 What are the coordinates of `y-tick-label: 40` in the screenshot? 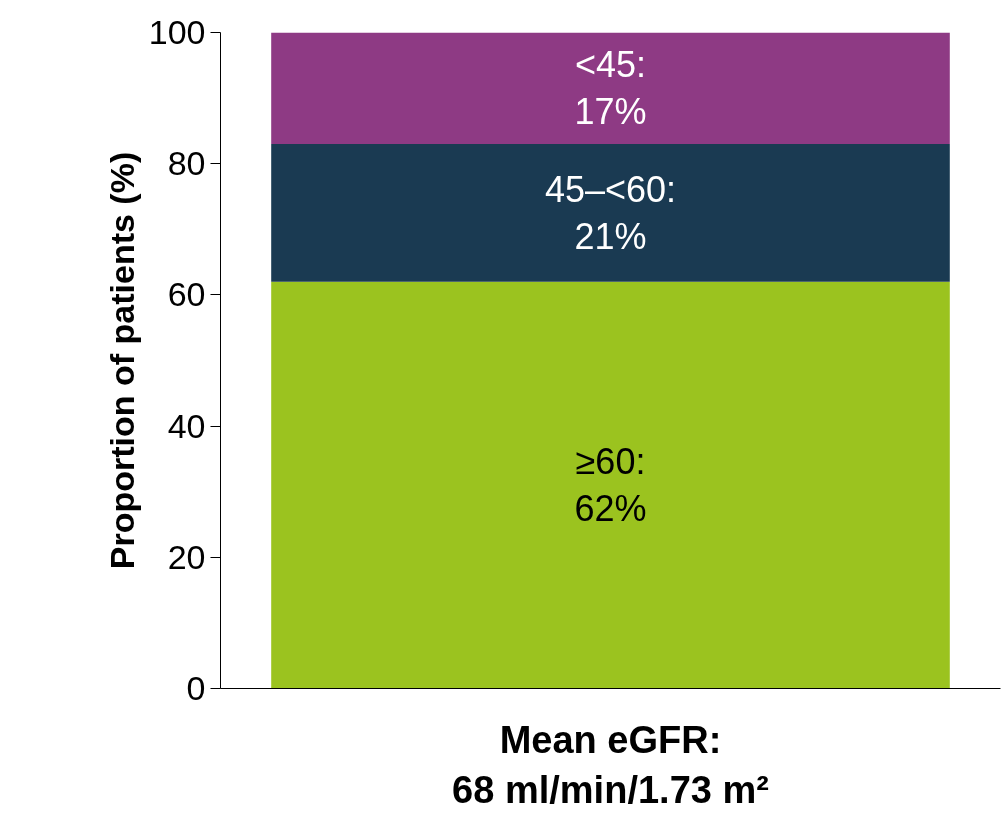 It's located at (186, 425).